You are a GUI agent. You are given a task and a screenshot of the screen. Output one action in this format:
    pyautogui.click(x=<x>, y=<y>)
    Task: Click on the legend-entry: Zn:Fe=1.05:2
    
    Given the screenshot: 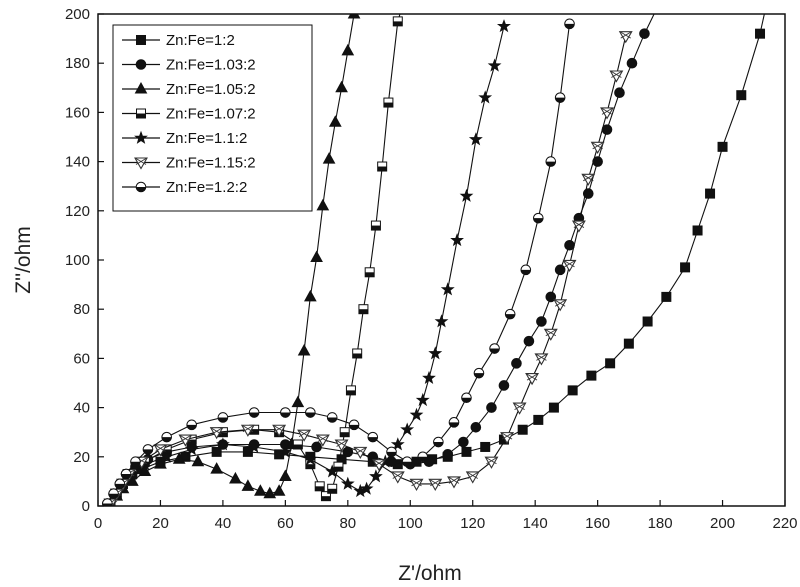 What is the action you would take?
    pyautogui.click(x=189, y=89)
    